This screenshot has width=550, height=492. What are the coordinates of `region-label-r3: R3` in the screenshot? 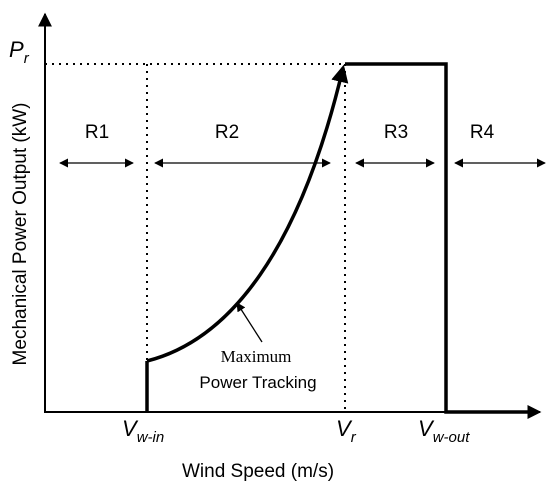 It's located at (396, 132).